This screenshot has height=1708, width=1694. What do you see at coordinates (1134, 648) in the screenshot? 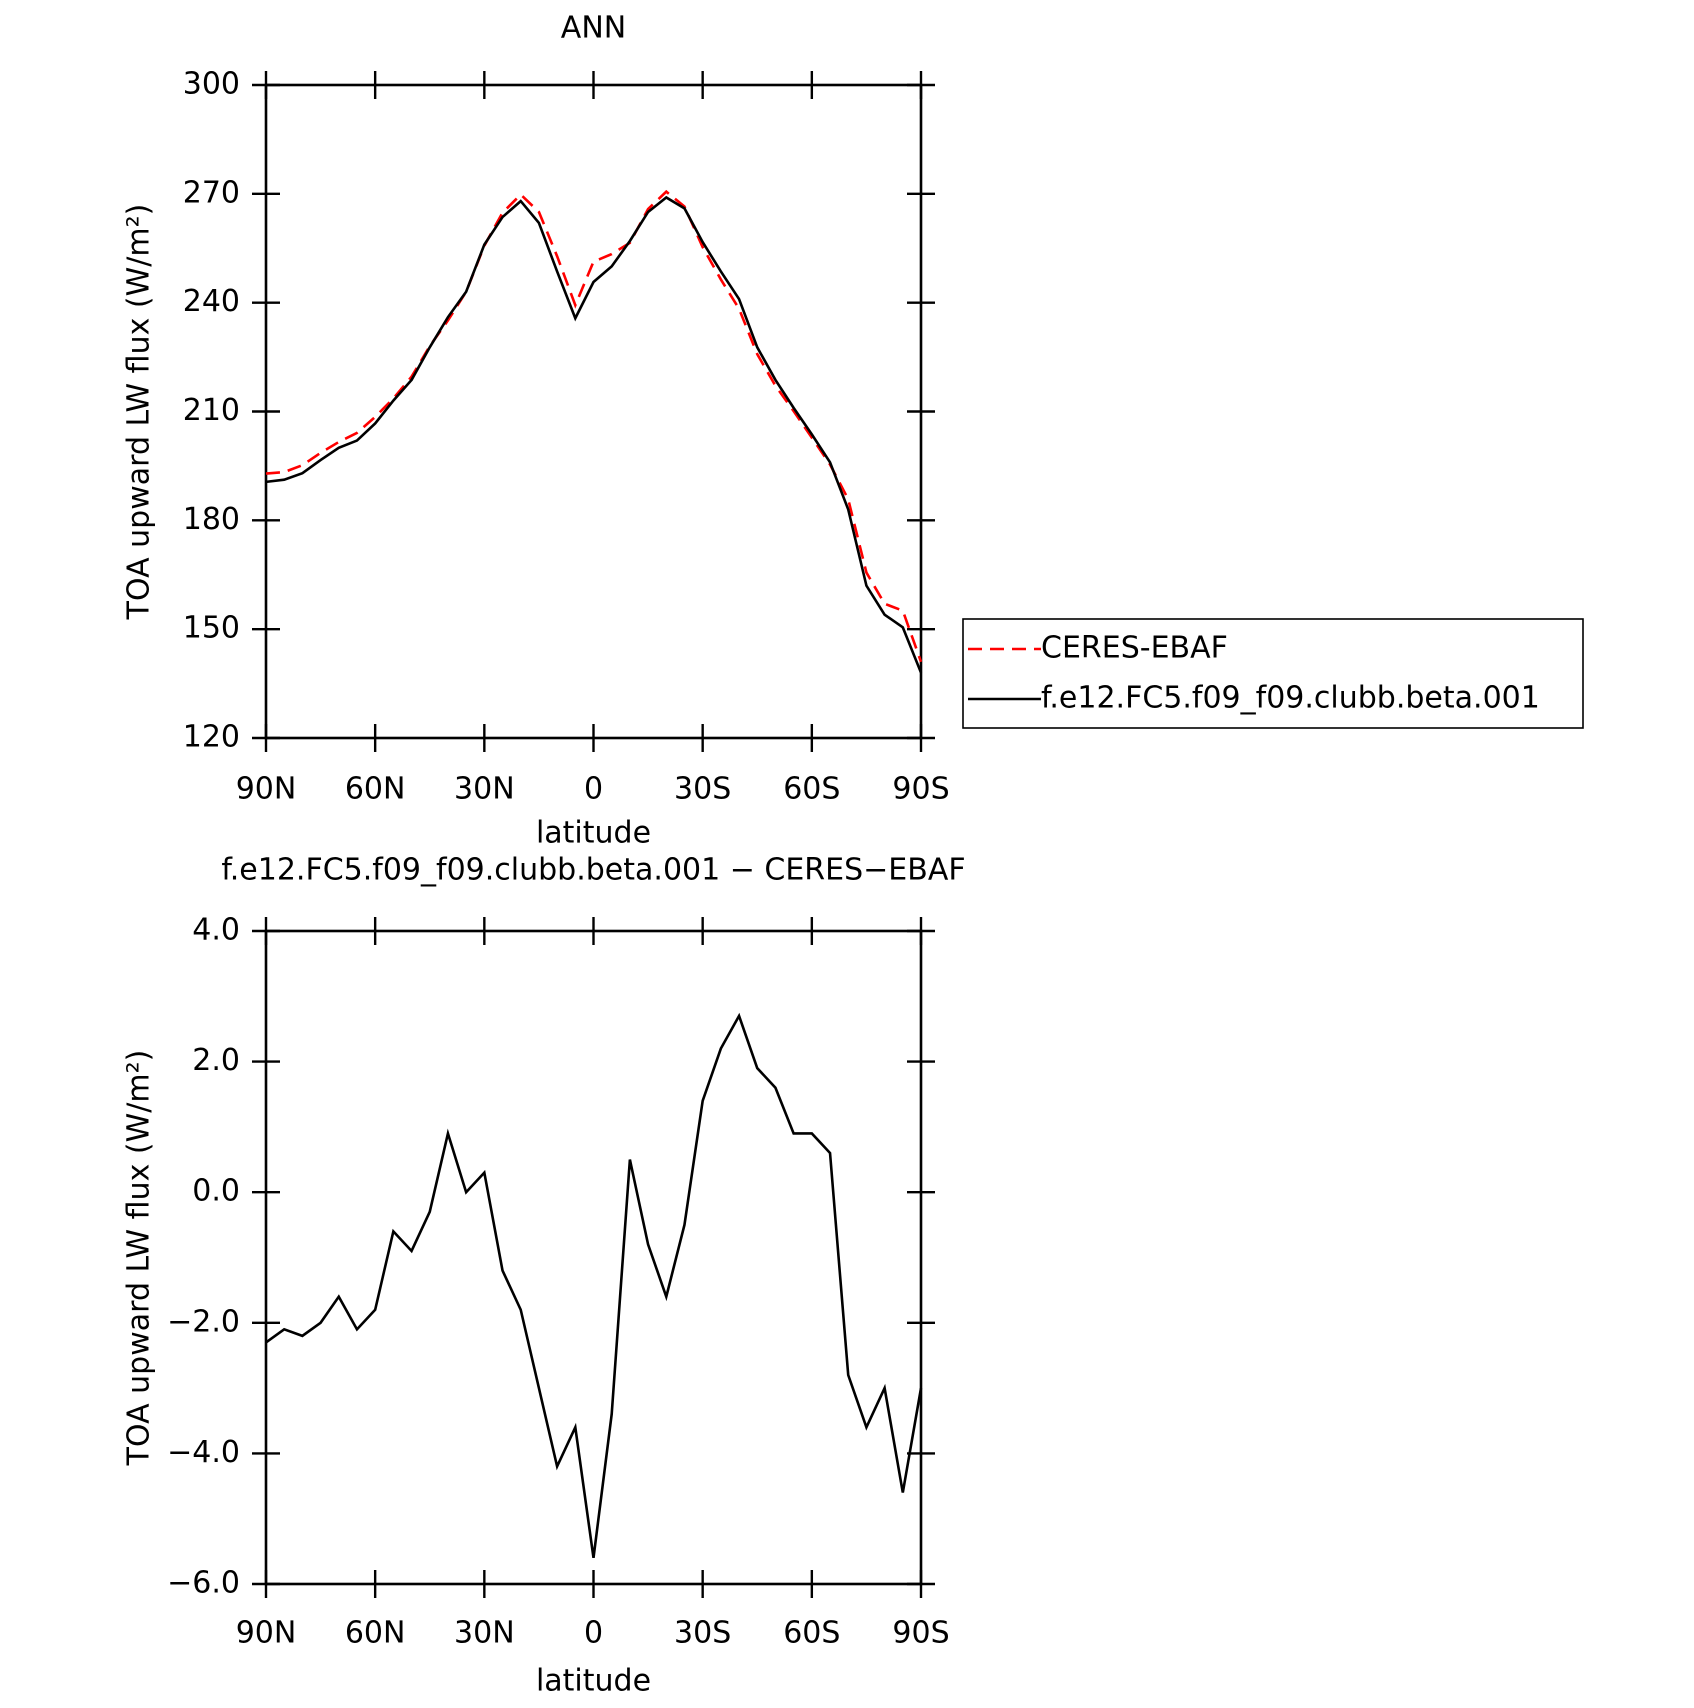
I see `legend-label: CERES-EBAF` at bounding box center [1134, 648].